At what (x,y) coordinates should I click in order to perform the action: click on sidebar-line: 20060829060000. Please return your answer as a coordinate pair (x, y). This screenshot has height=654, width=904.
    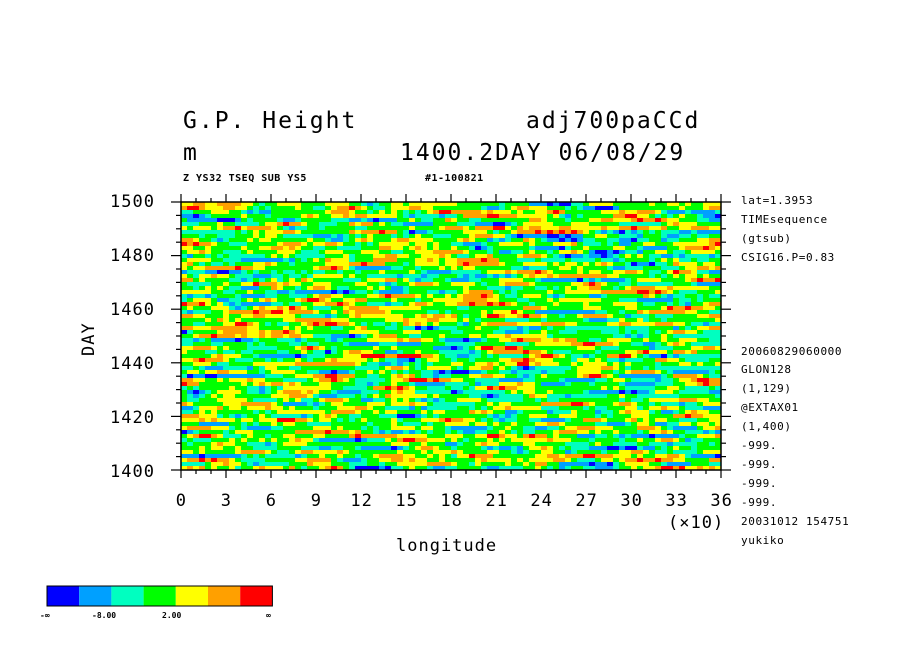
    Looking at the image, I should click on (792, 351).